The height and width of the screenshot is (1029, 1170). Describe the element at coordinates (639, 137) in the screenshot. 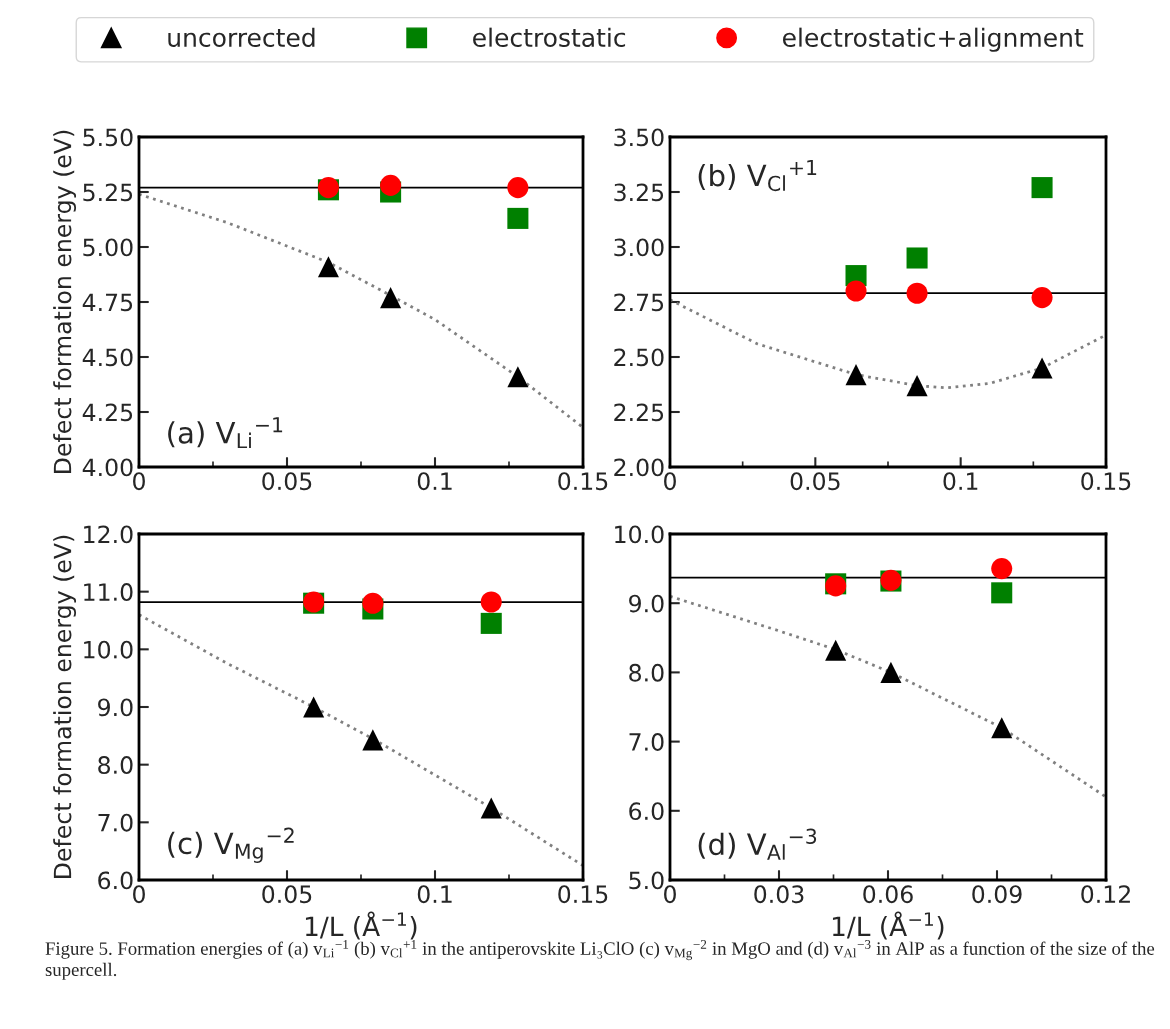

I see `y-tick-label: 3.50` at that location.